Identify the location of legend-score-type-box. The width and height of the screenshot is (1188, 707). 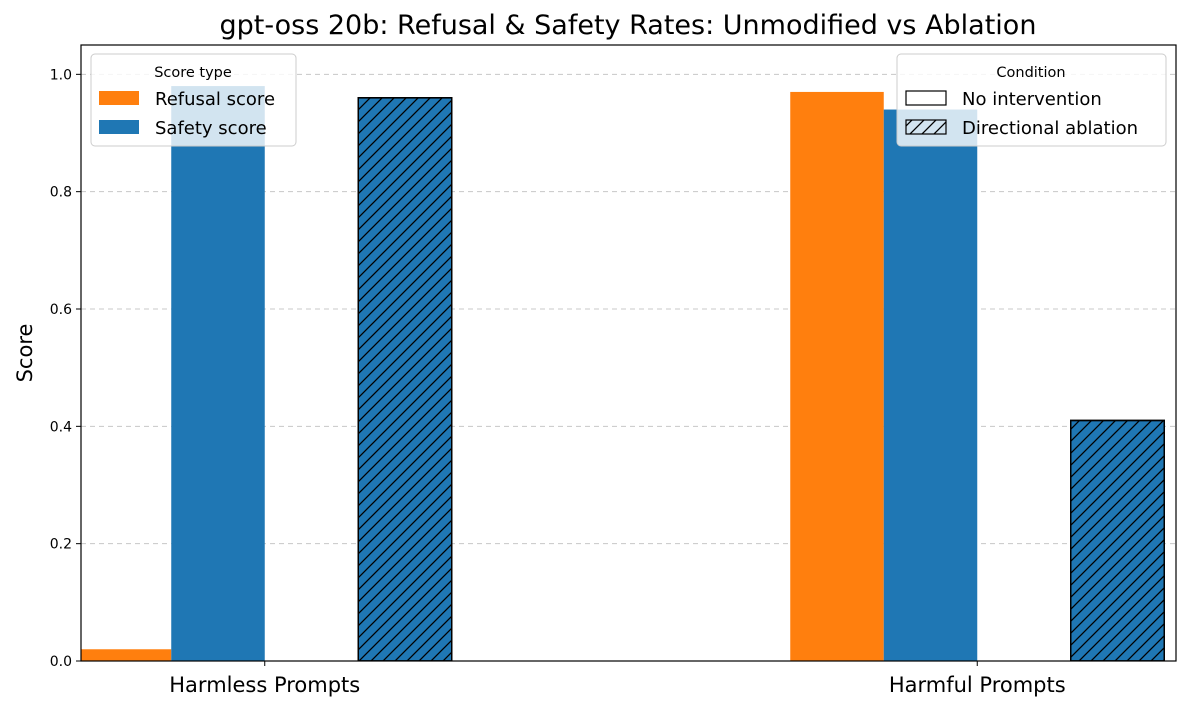
(193, 100).